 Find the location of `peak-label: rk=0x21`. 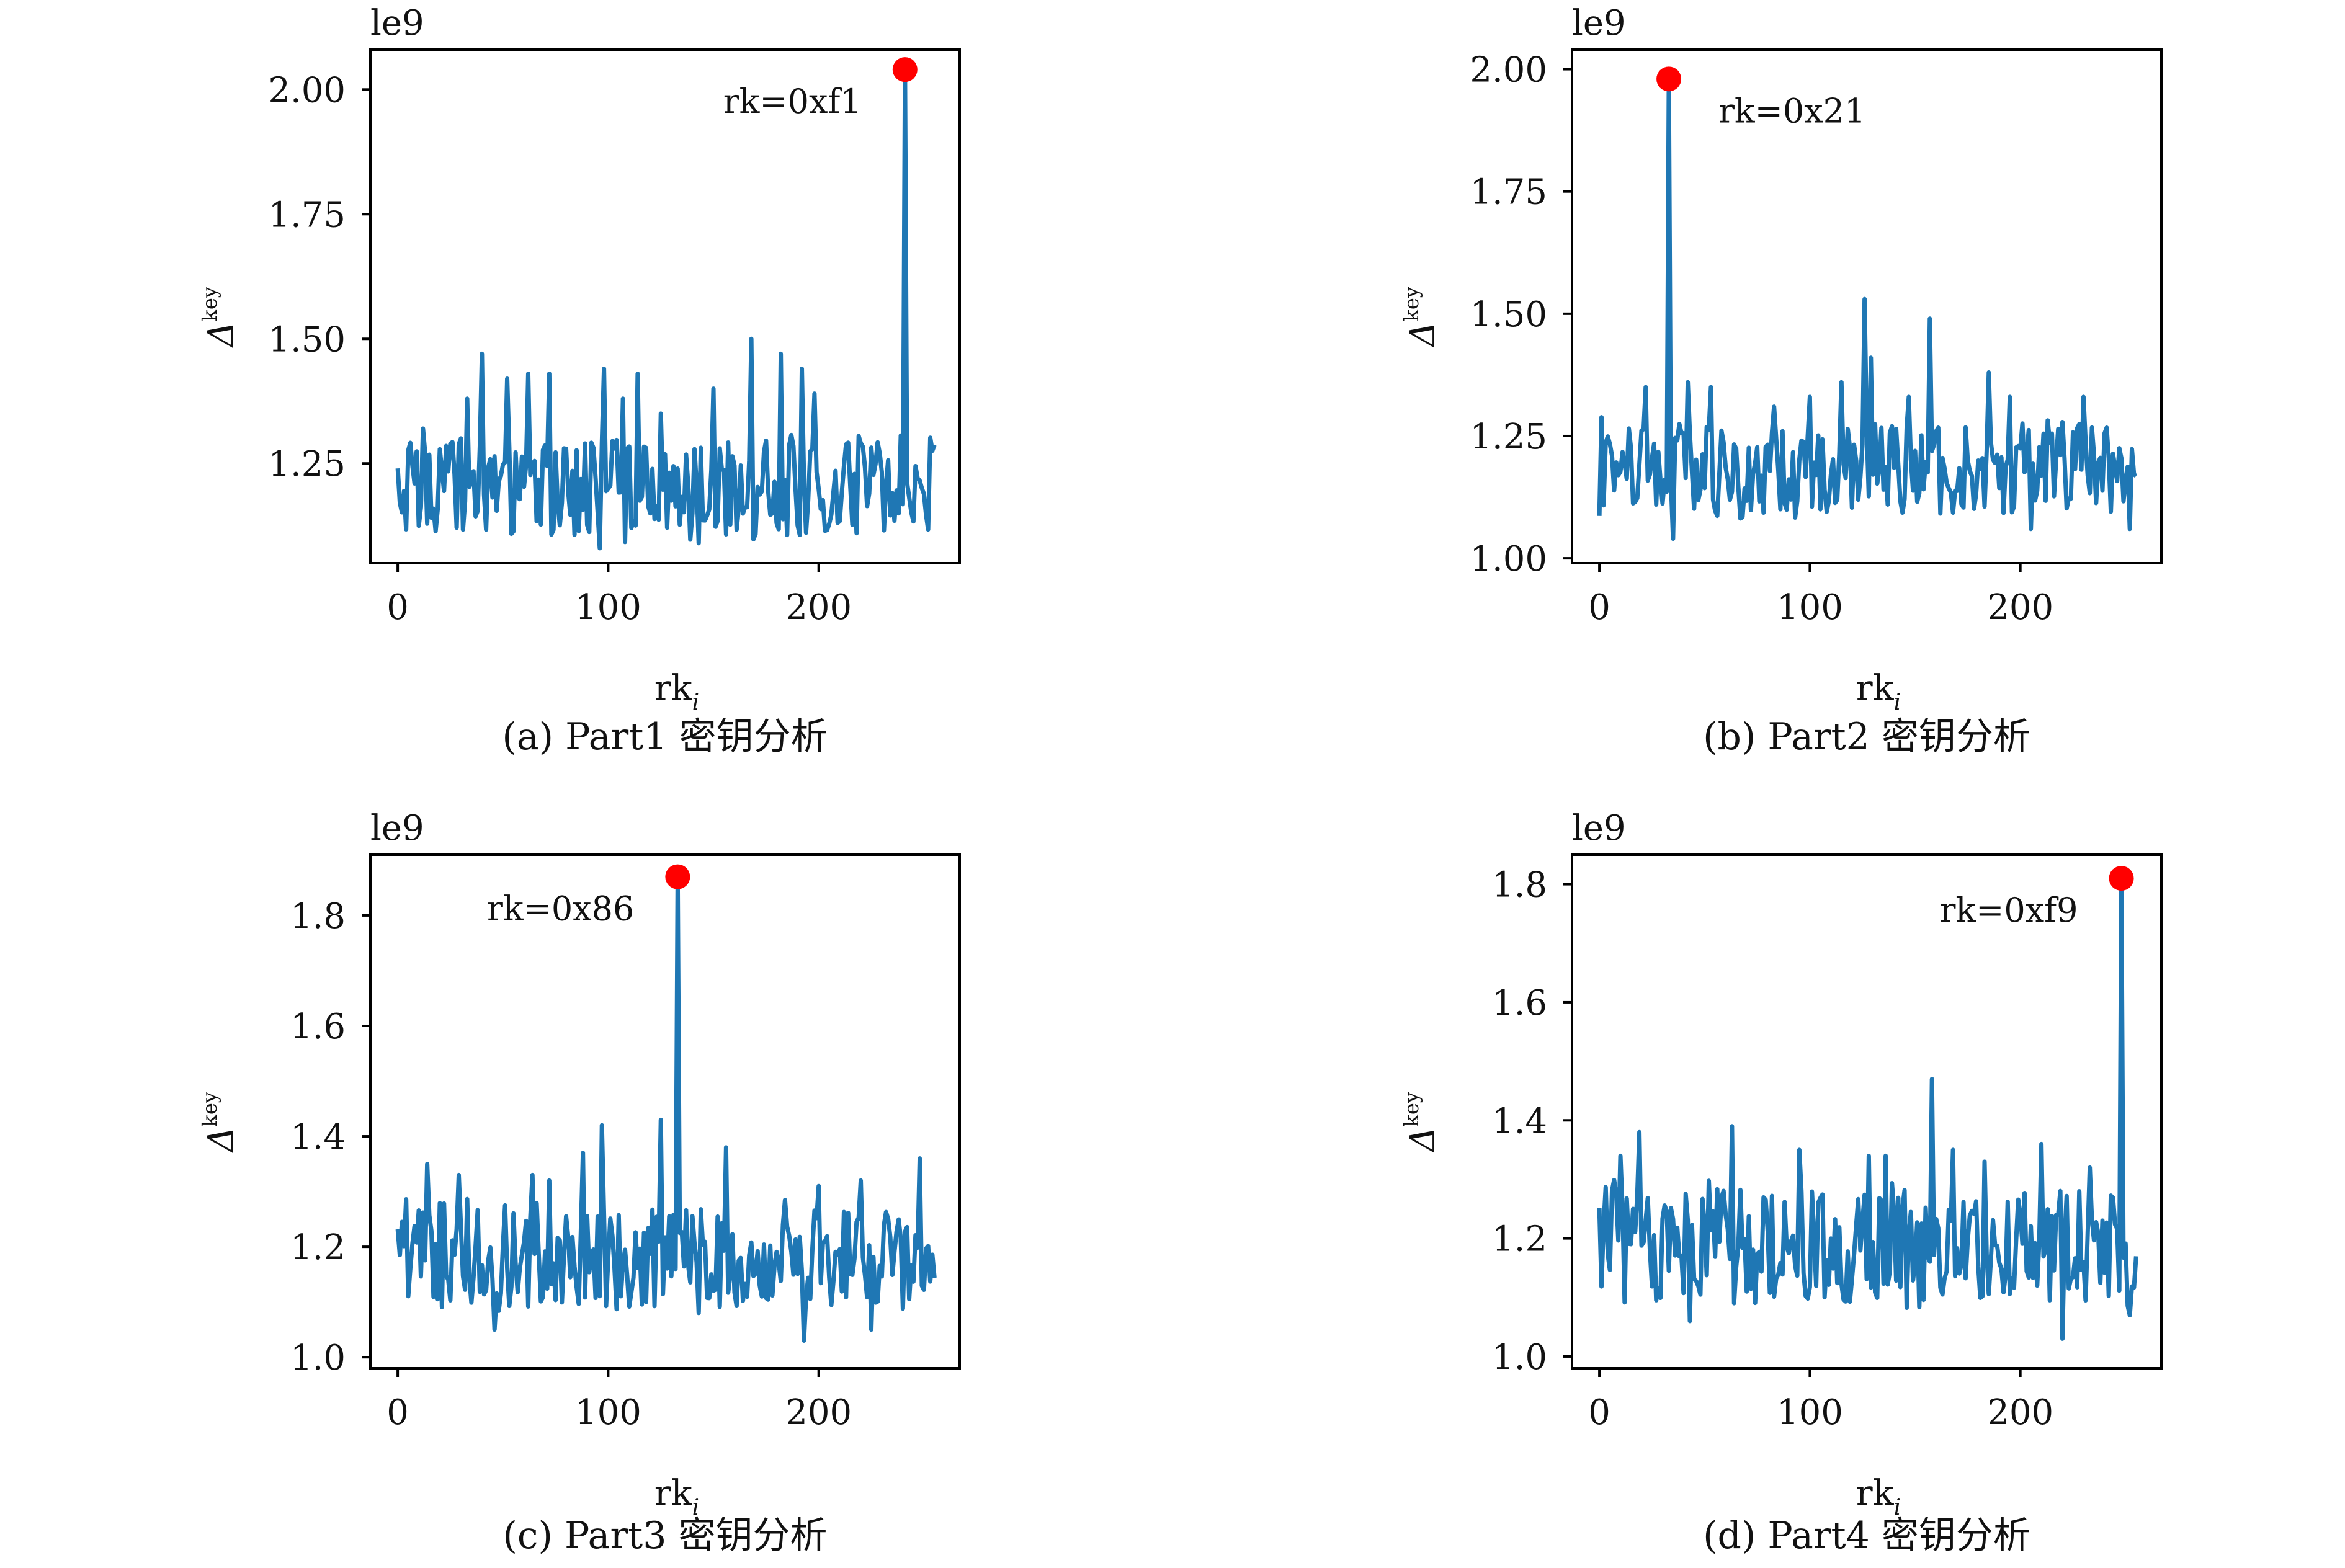

peak-label: rk=0x21 is located at coordinates (1791, 110).